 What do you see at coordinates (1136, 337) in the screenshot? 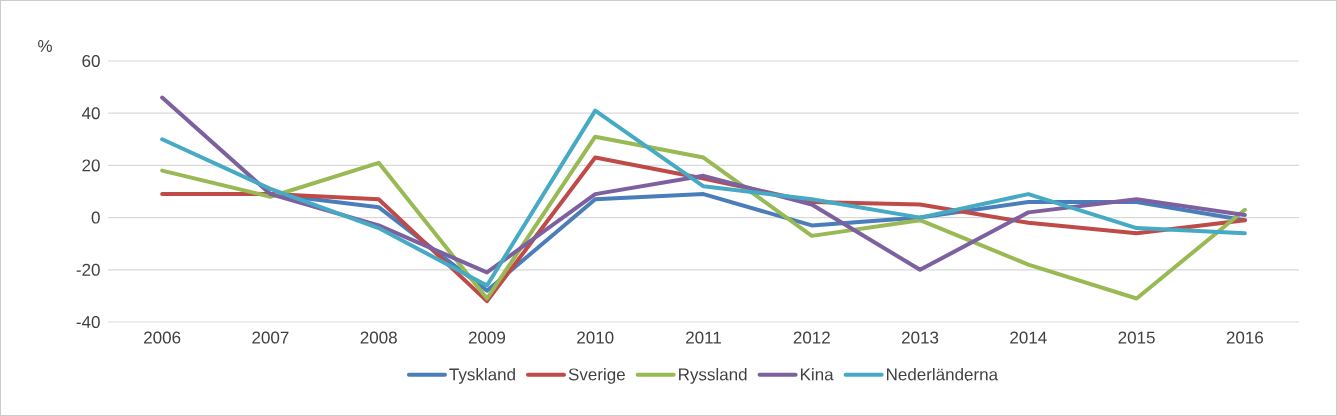
I see `x-tick-label: 2015` at bounding box center [1136, 337].